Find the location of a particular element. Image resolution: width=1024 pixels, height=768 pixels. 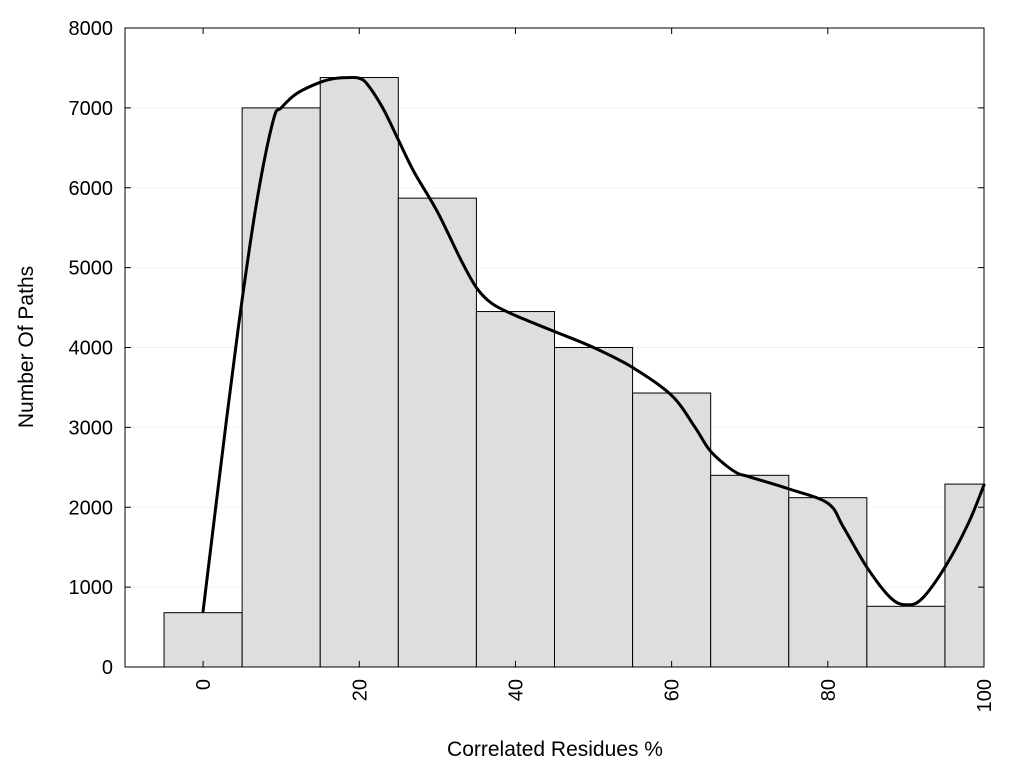

x-tick-label: 100 is located at coordinates (985, 695).